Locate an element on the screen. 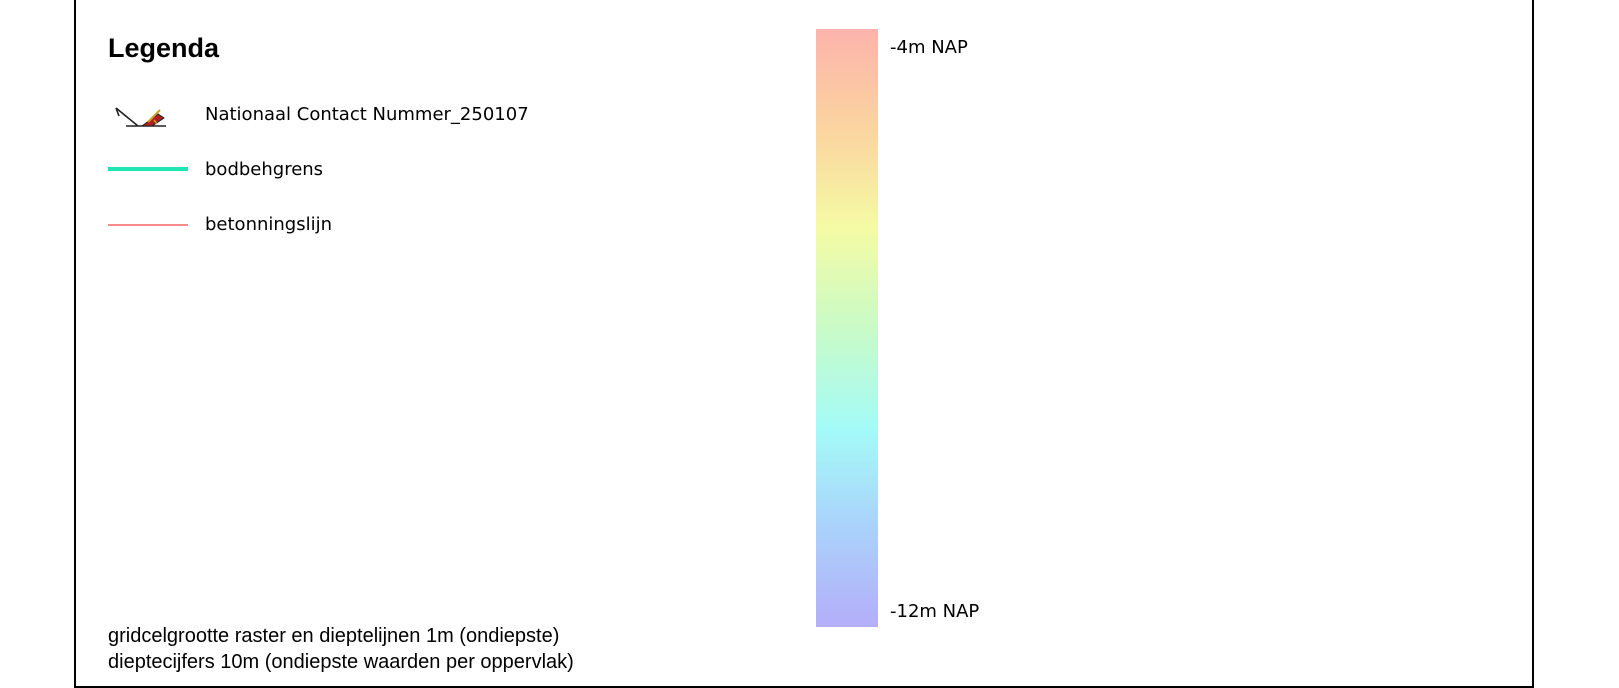 This screenshot has height=688, width=1619. depth-color-ramp is located at coordinates (847, 328).